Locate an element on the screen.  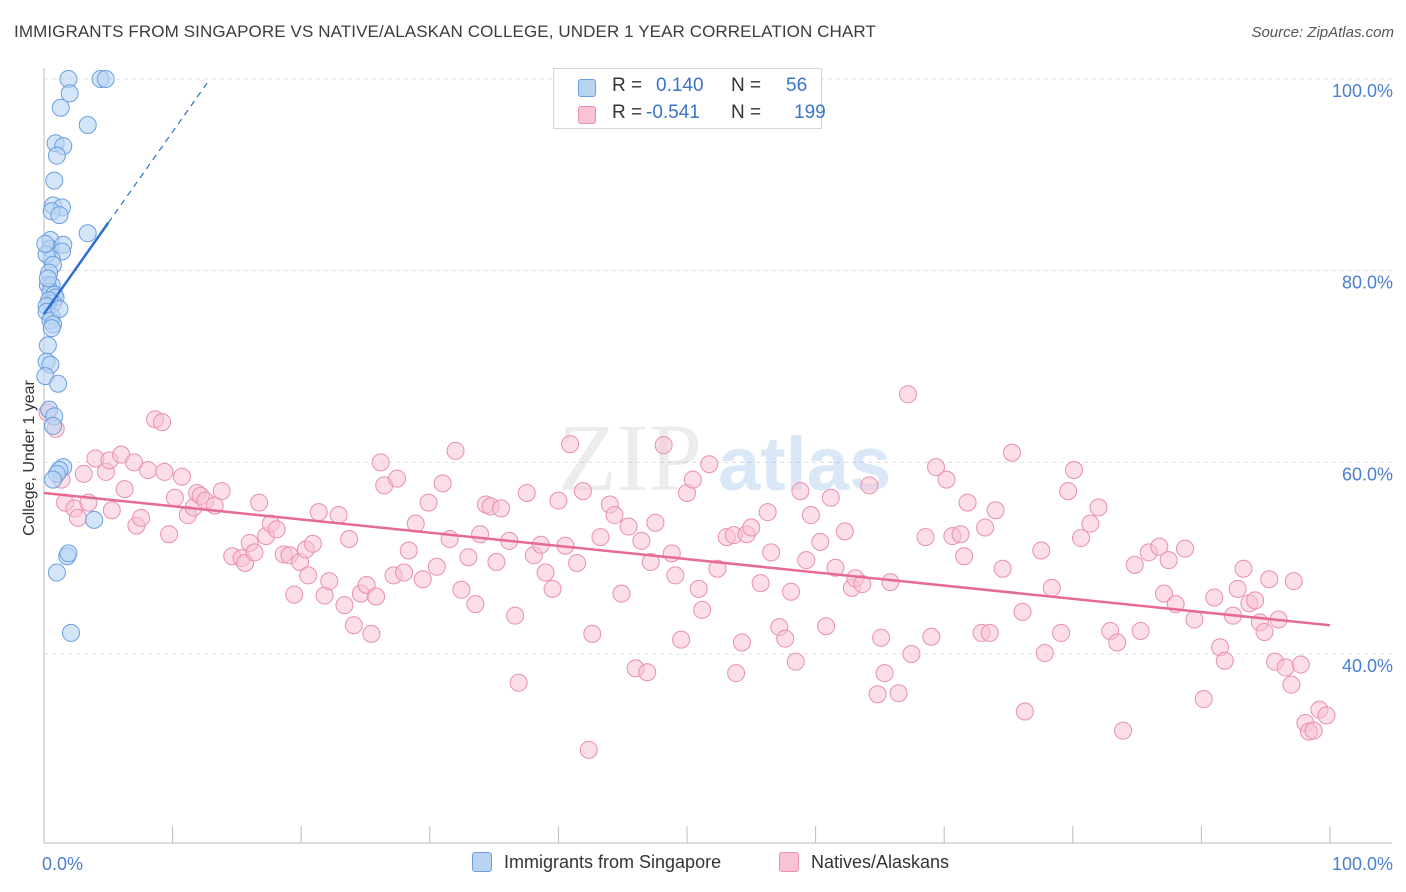
legend-r-value-singapore: 0.140 is located at coordinates (680, 85).